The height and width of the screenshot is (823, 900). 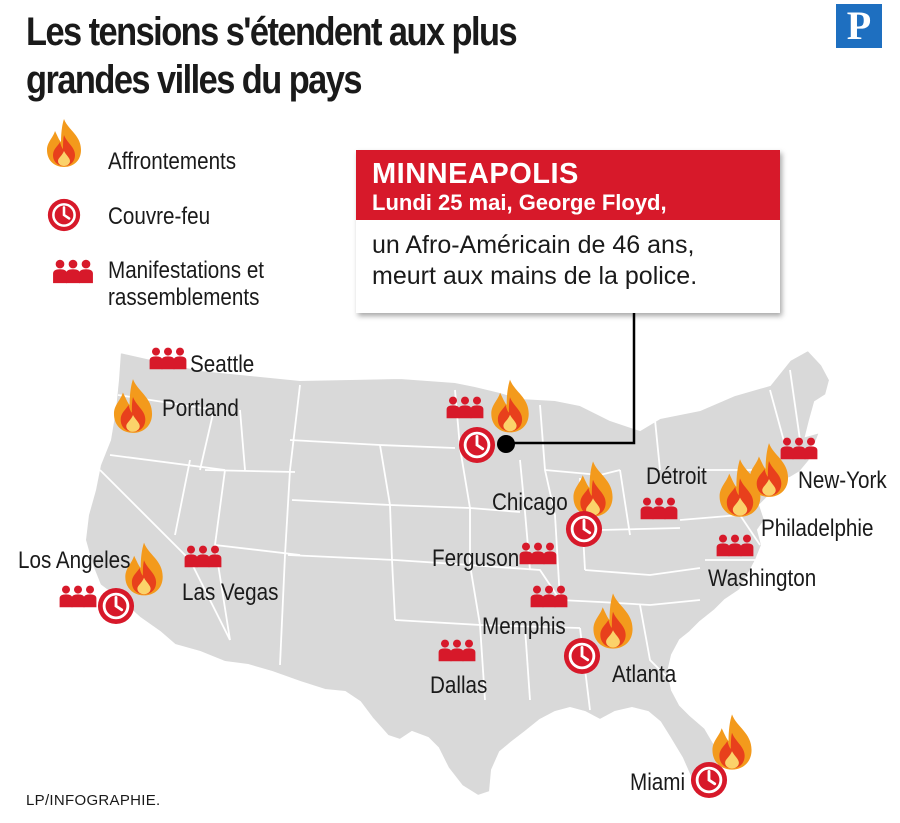 What do you see at coordinates (200, 408) in the screenshot?
I see `city-label-portland: Portland` at bounding box center [200, 408].